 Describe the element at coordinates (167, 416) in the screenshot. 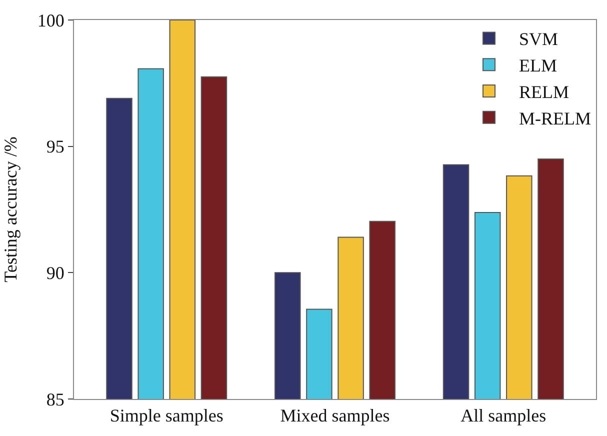

I see `x-tick-label: Simple samples` at that location.